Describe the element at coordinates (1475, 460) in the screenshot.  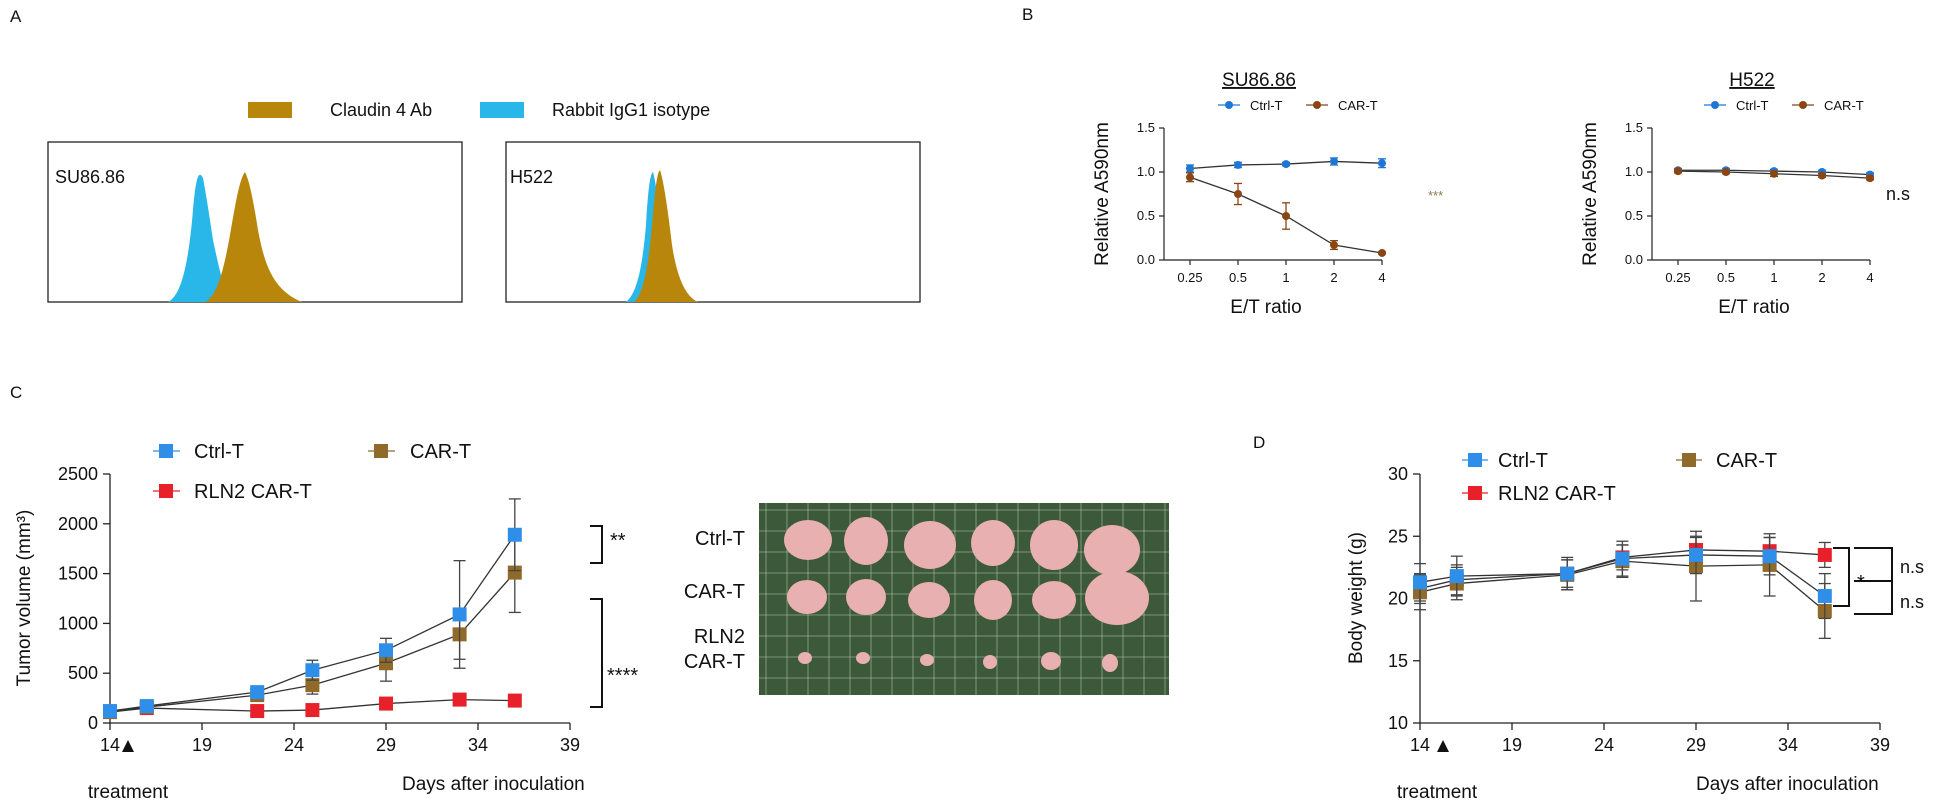
I see `chart-d-legend-ctrl-marker` at that location.